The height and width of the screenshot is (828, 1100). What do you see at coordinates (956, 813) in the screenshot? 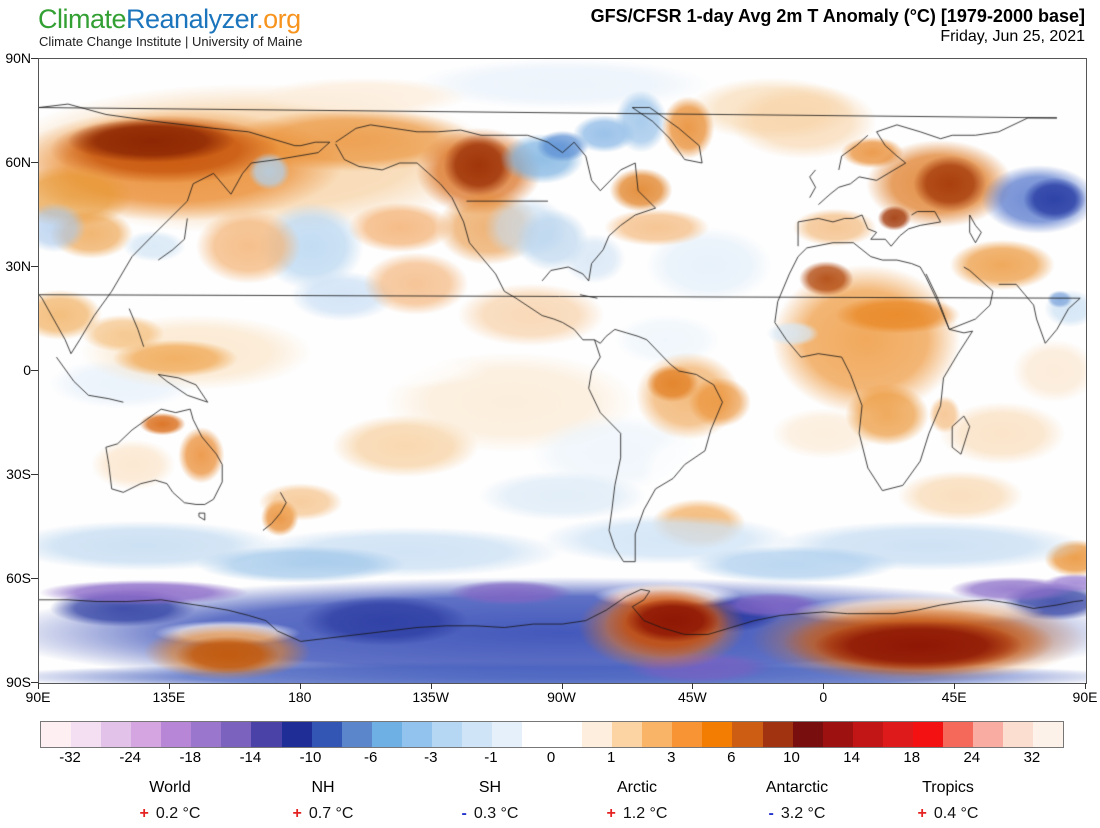
I see `stat-number: 0.4 °C` at bounding box center [956, 813].